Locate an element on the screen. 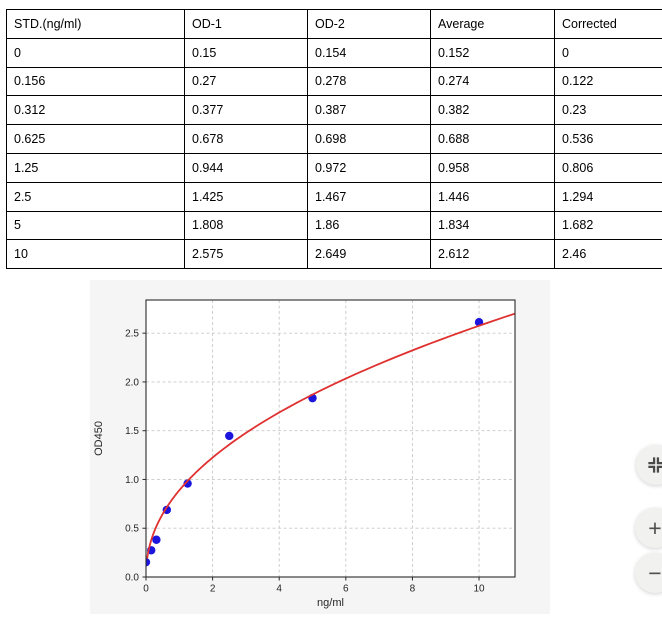  fit-to-screen-button is located at coordinates (649, 465).